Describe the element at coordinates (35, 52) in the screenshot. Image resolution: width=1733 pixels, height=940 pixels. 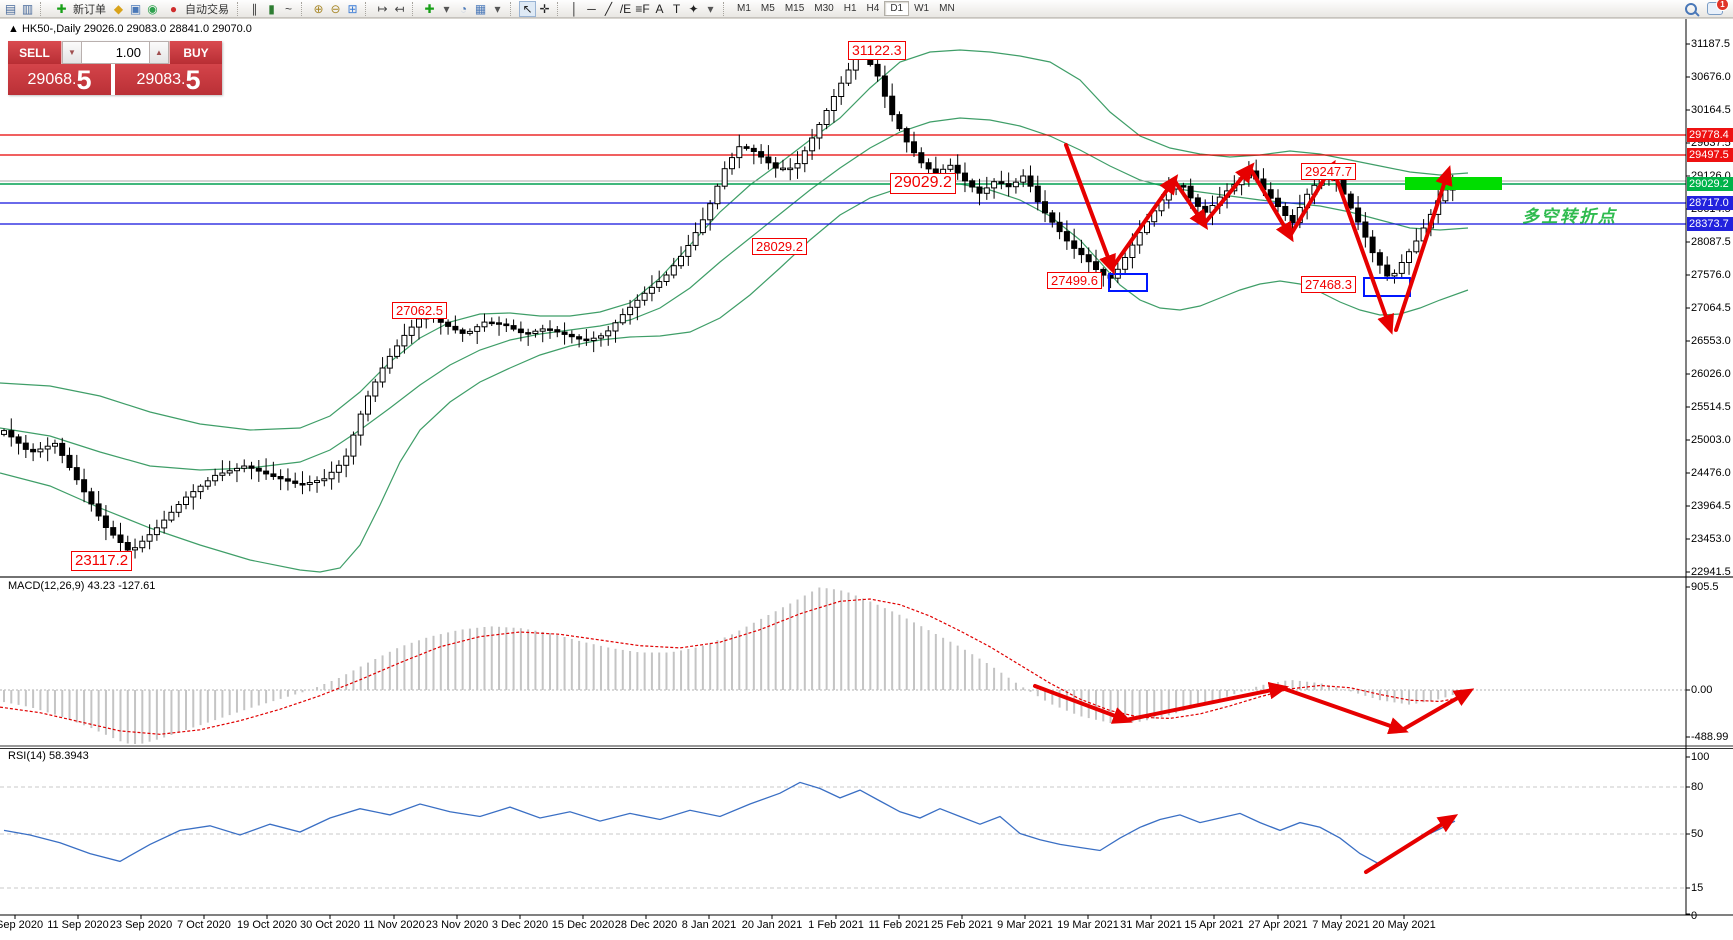
I see `sell-button: SELL` at that location.